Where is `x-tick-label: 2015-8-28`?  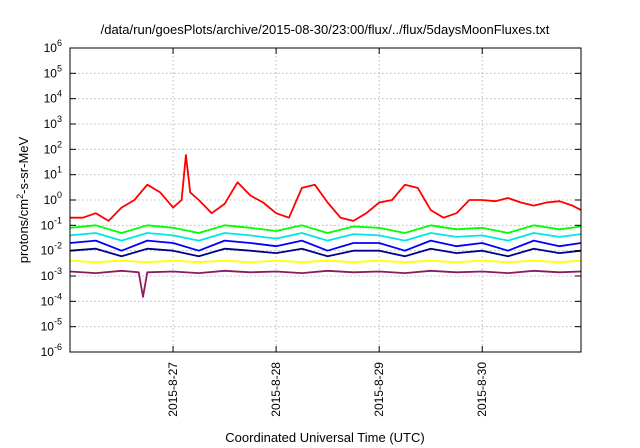 x-tick-label: 2015-8-28 is located at coordinates (276, 389).